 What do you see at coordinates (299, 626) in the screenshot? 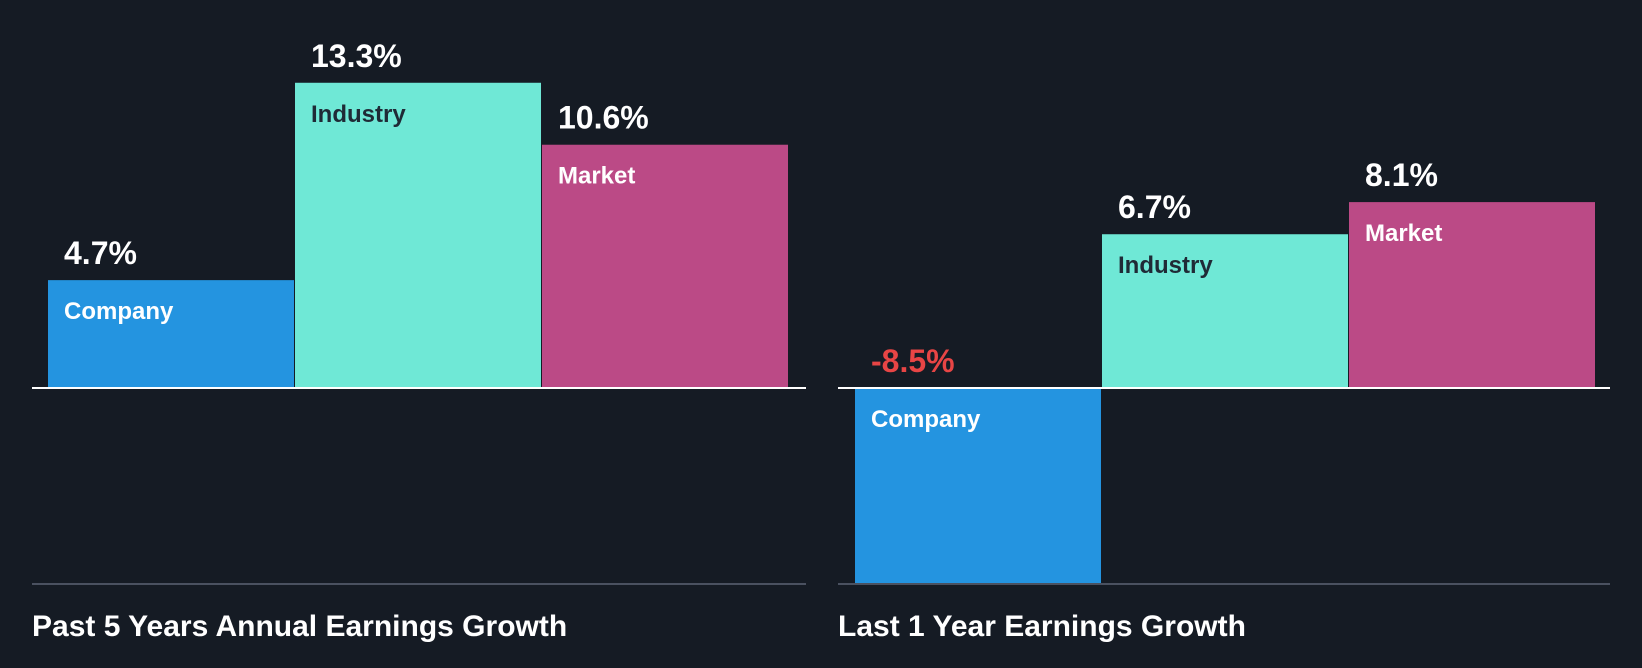
I see `chart-title: Past 5 Years Annual Earnings Growth` at bounding box center [299, 626].